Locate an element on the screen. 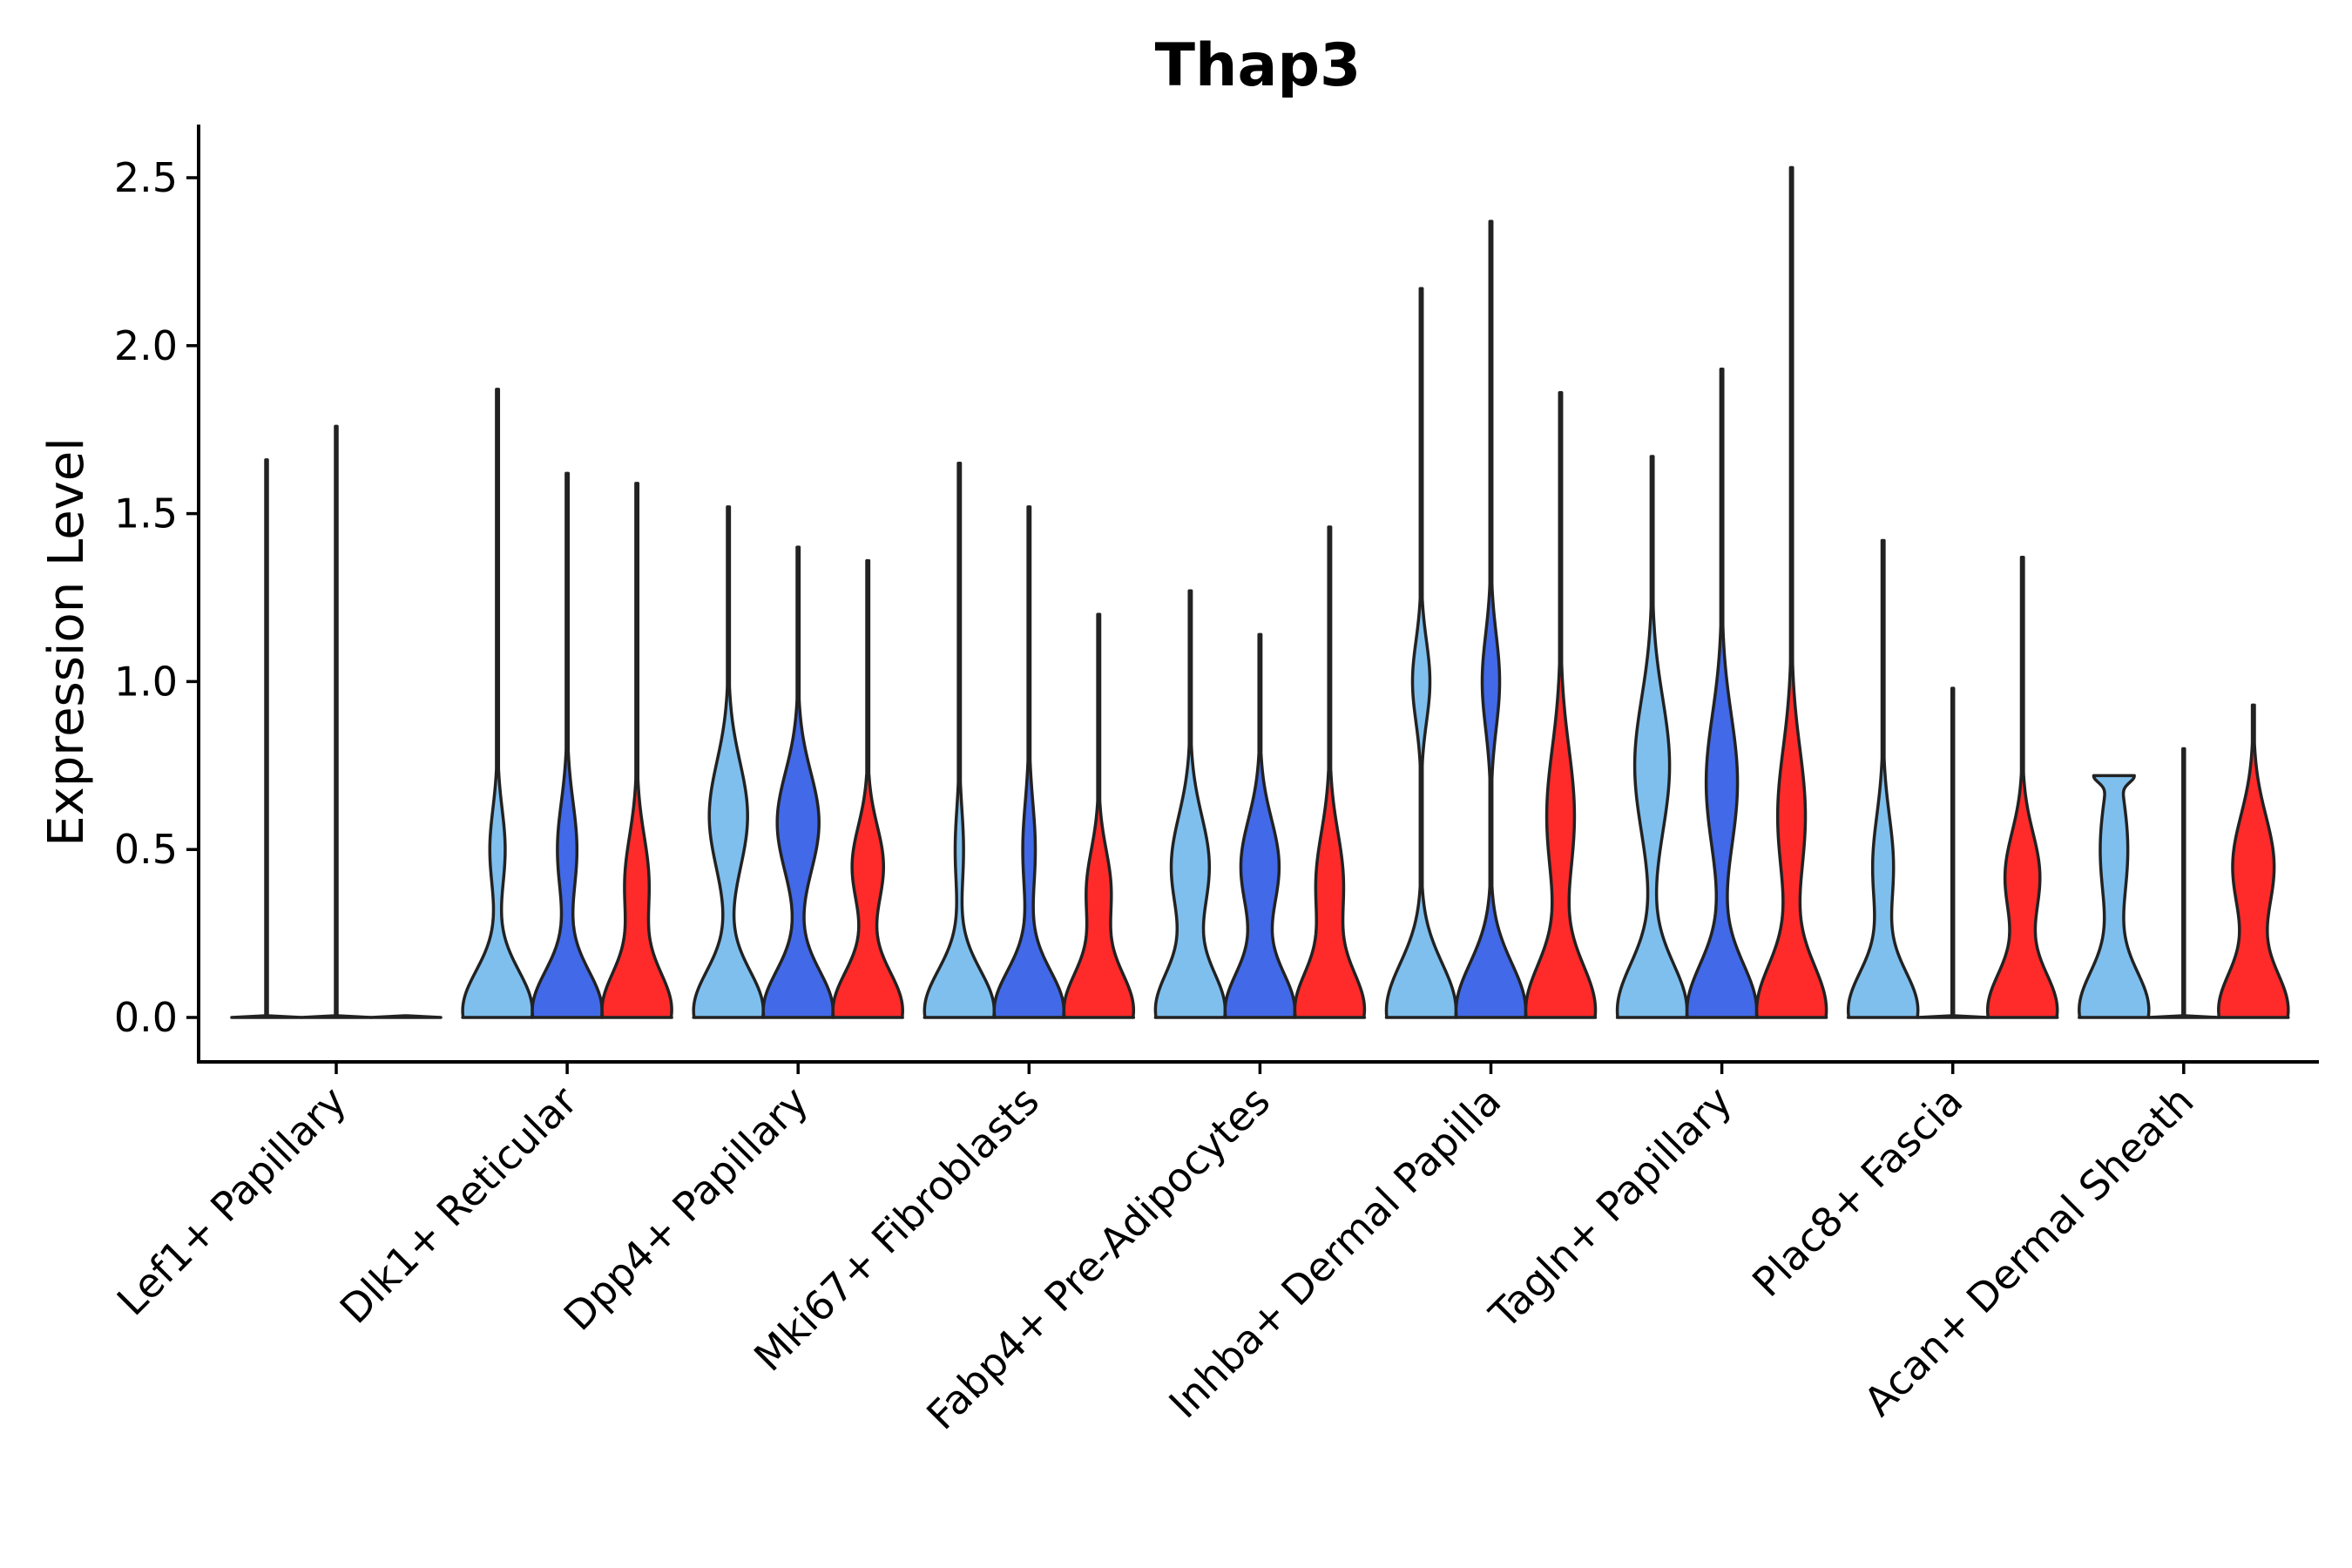 This screenshot has width=2352, height=1568. chart-title: Thap3 is located at coordinates (1258, 66).